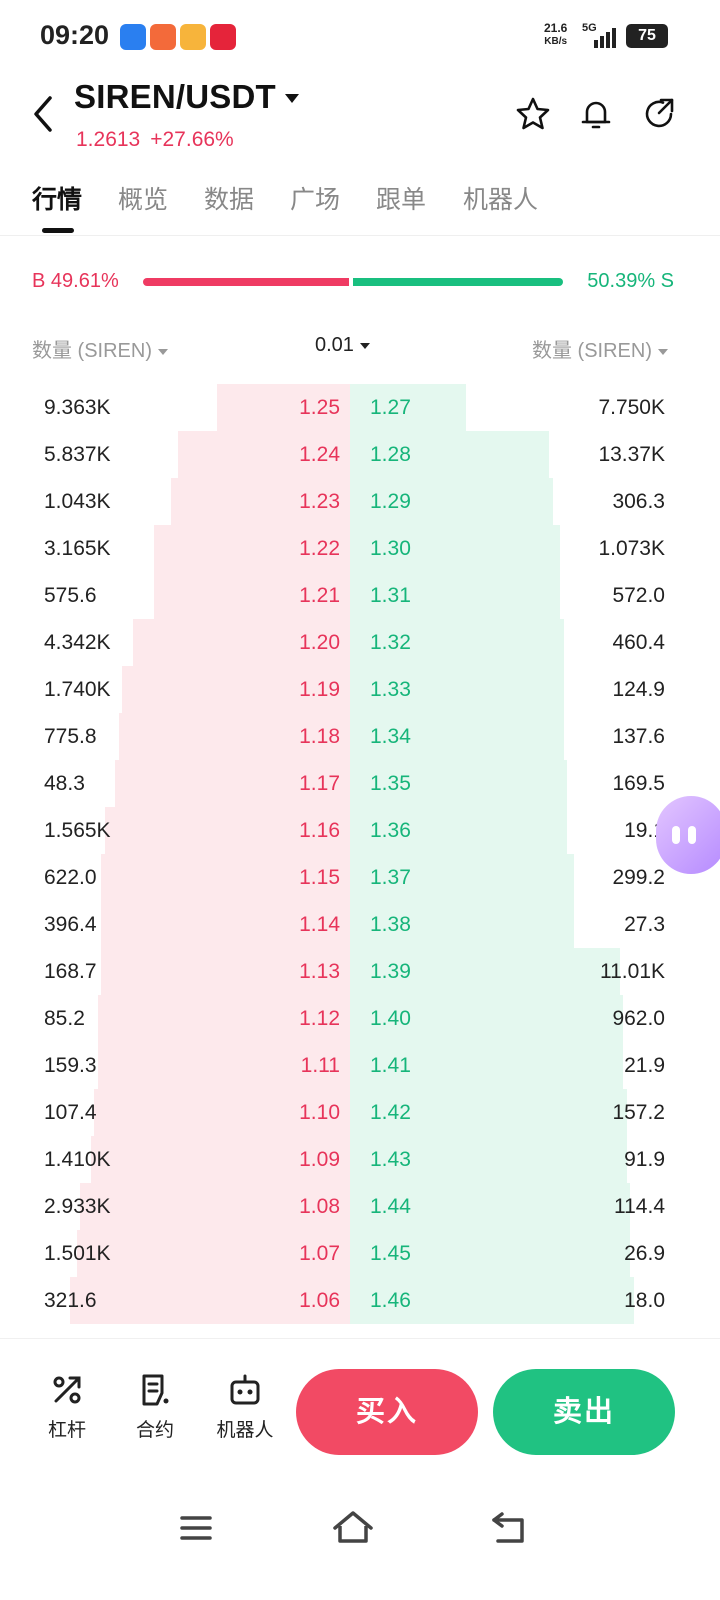  Describe the element at coordinates (390, 1253) in the screenshot. I see `ask-price: 1.45` at that location.